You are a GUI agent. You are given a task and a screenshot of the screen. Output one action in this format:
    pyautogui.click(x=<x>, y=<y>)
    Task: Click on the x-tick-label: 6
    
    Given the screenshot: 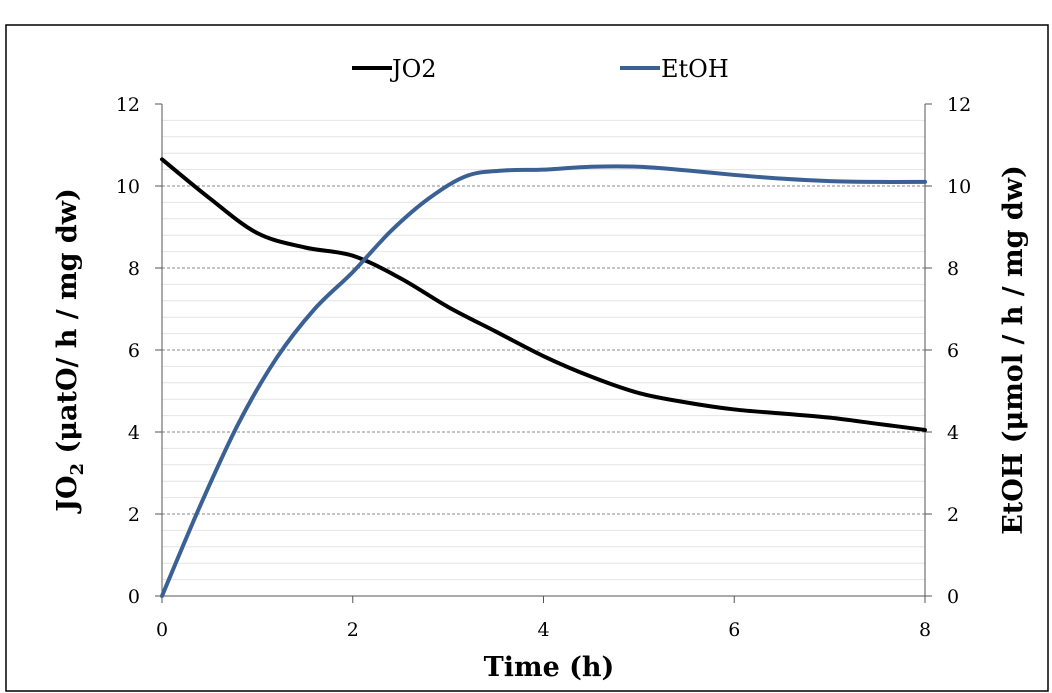 What is the action you would take?
    pyautogui.click(x=734, y=630)
    